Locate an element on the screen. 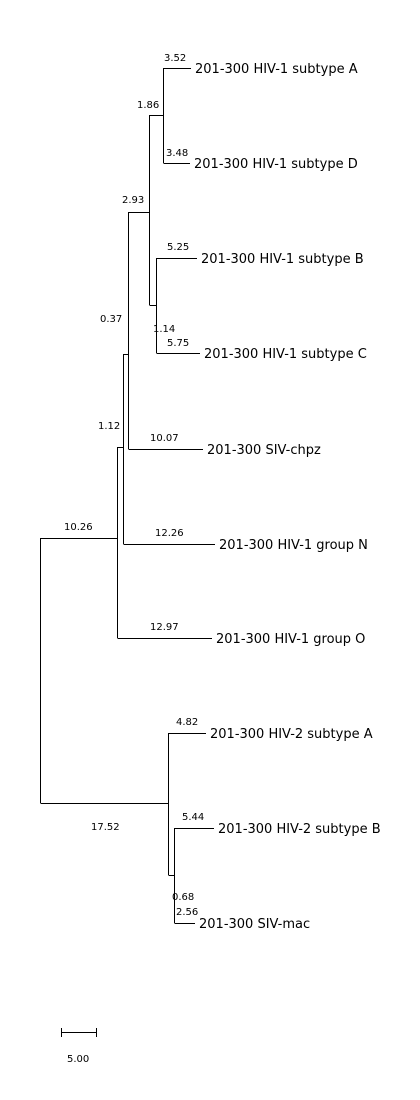 The image size is (420, 1100). branch-length-sivmac: 2.56 is located at coordinates (187, 912).